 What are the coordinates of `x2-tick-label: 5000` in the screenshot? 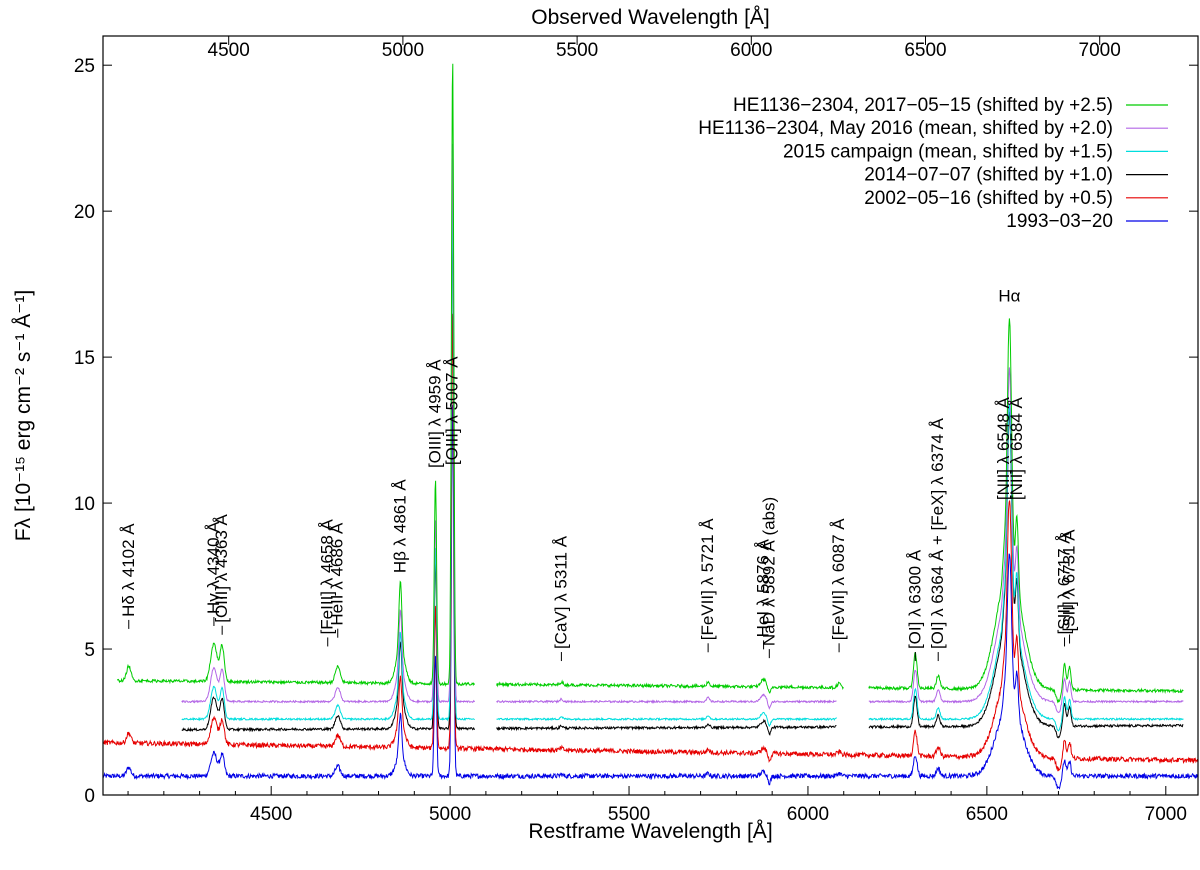 It's located at (403, 50).